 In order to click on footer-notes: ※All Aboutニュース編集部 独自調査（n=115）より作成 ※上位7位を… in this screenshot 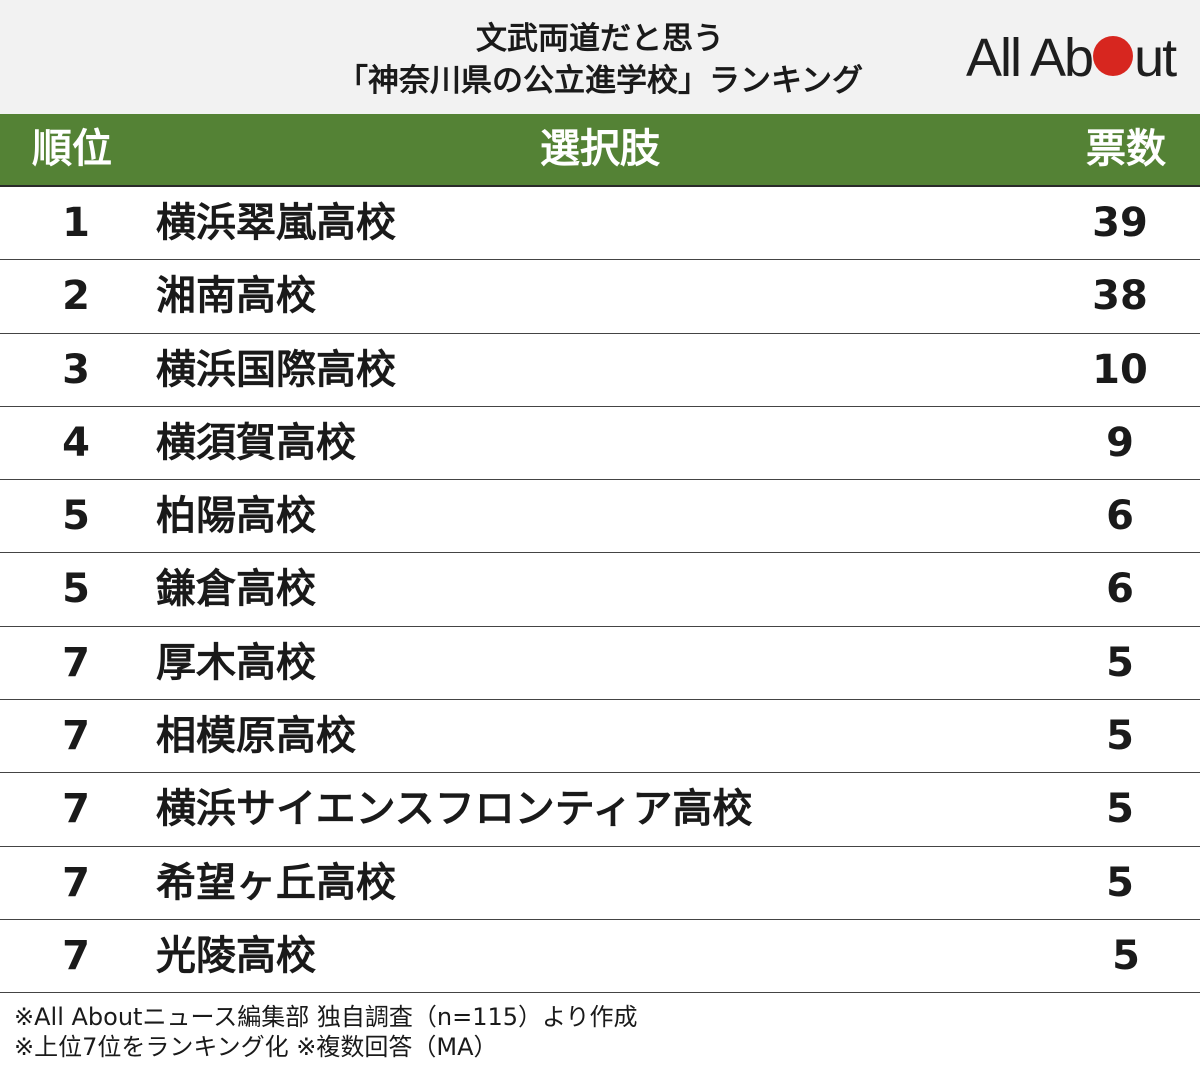, I will do `click(326, 1032)`.